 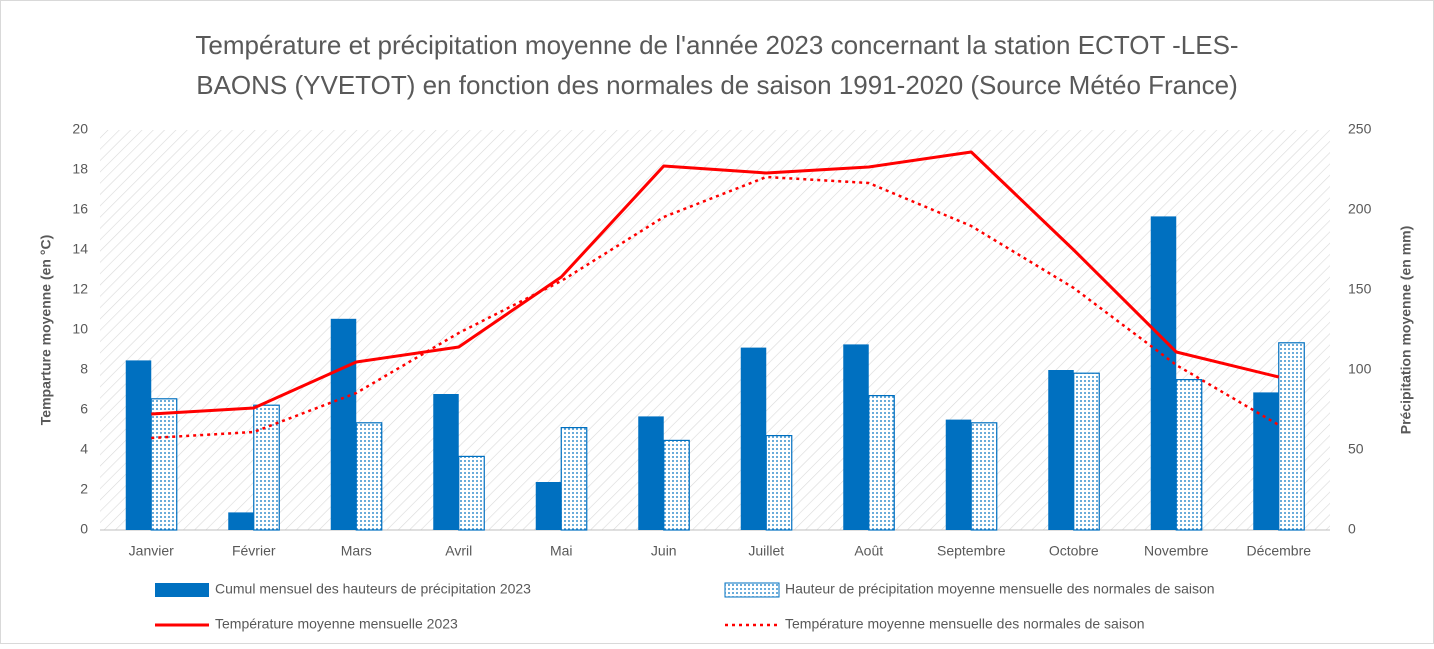 I want to click on x-tick-label: Septembre, so click(x=971, y=551).